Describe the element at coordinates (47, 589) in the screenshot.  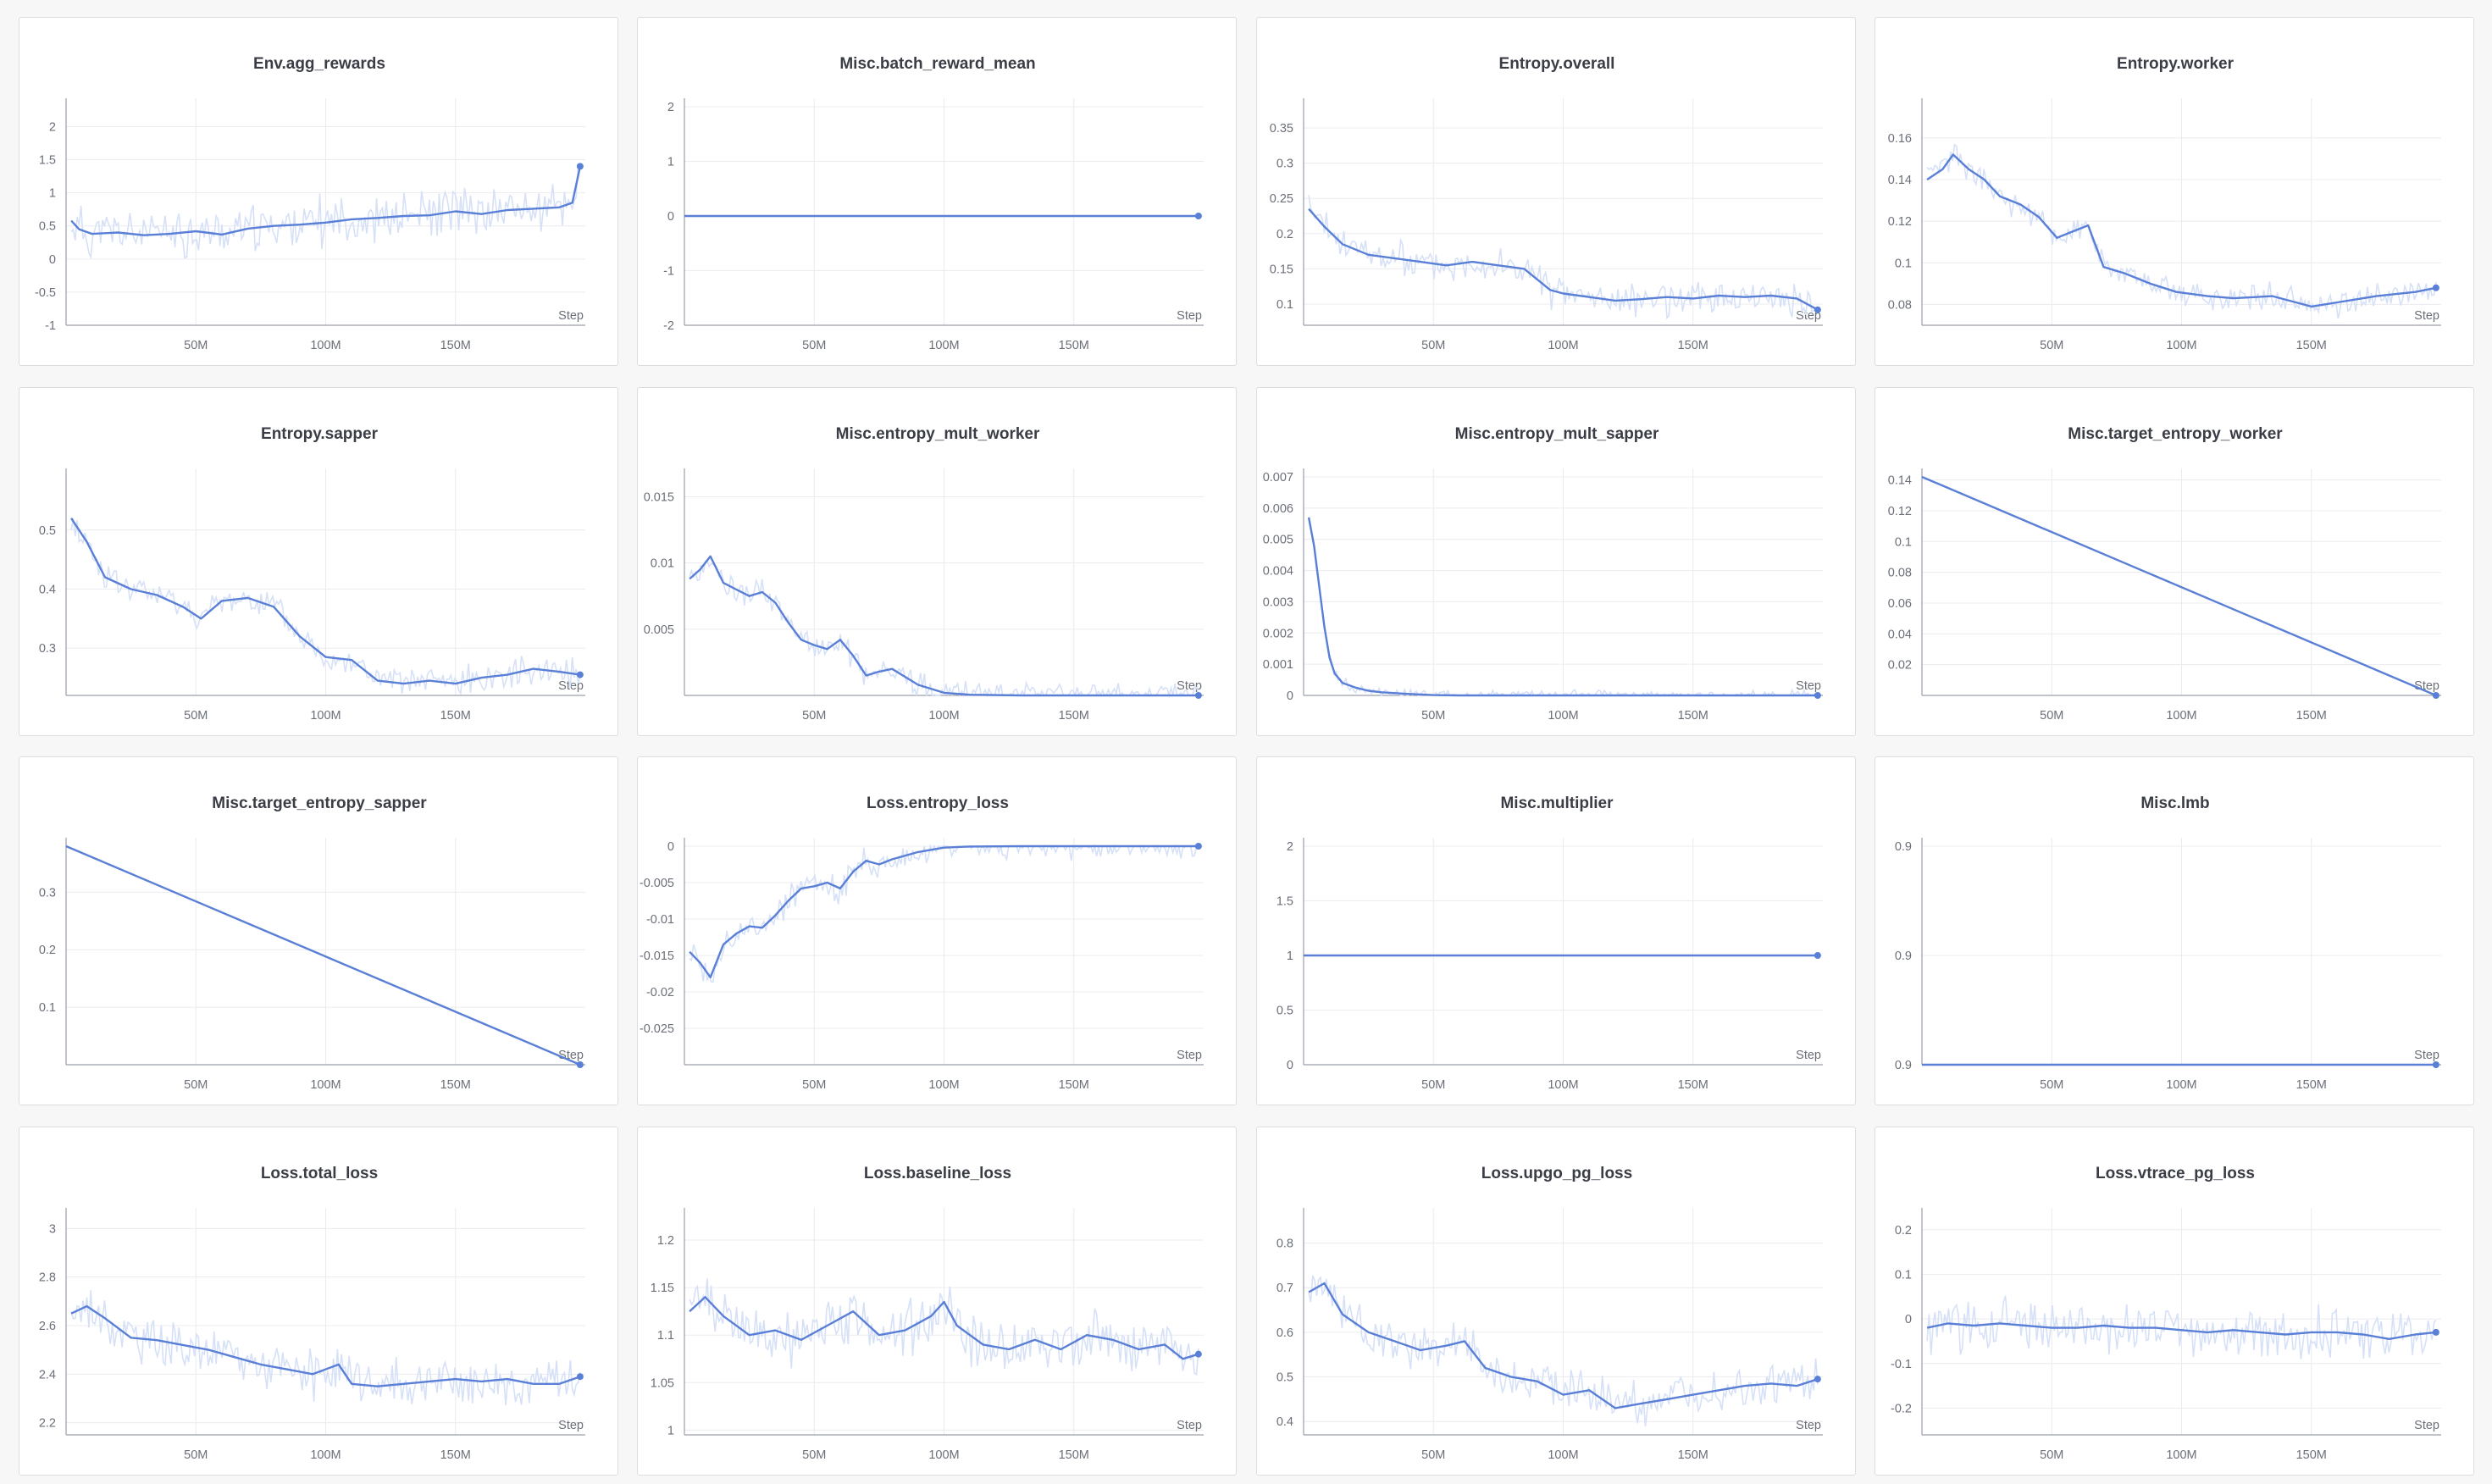
I see `y-tick-label: 0.4` at that location.